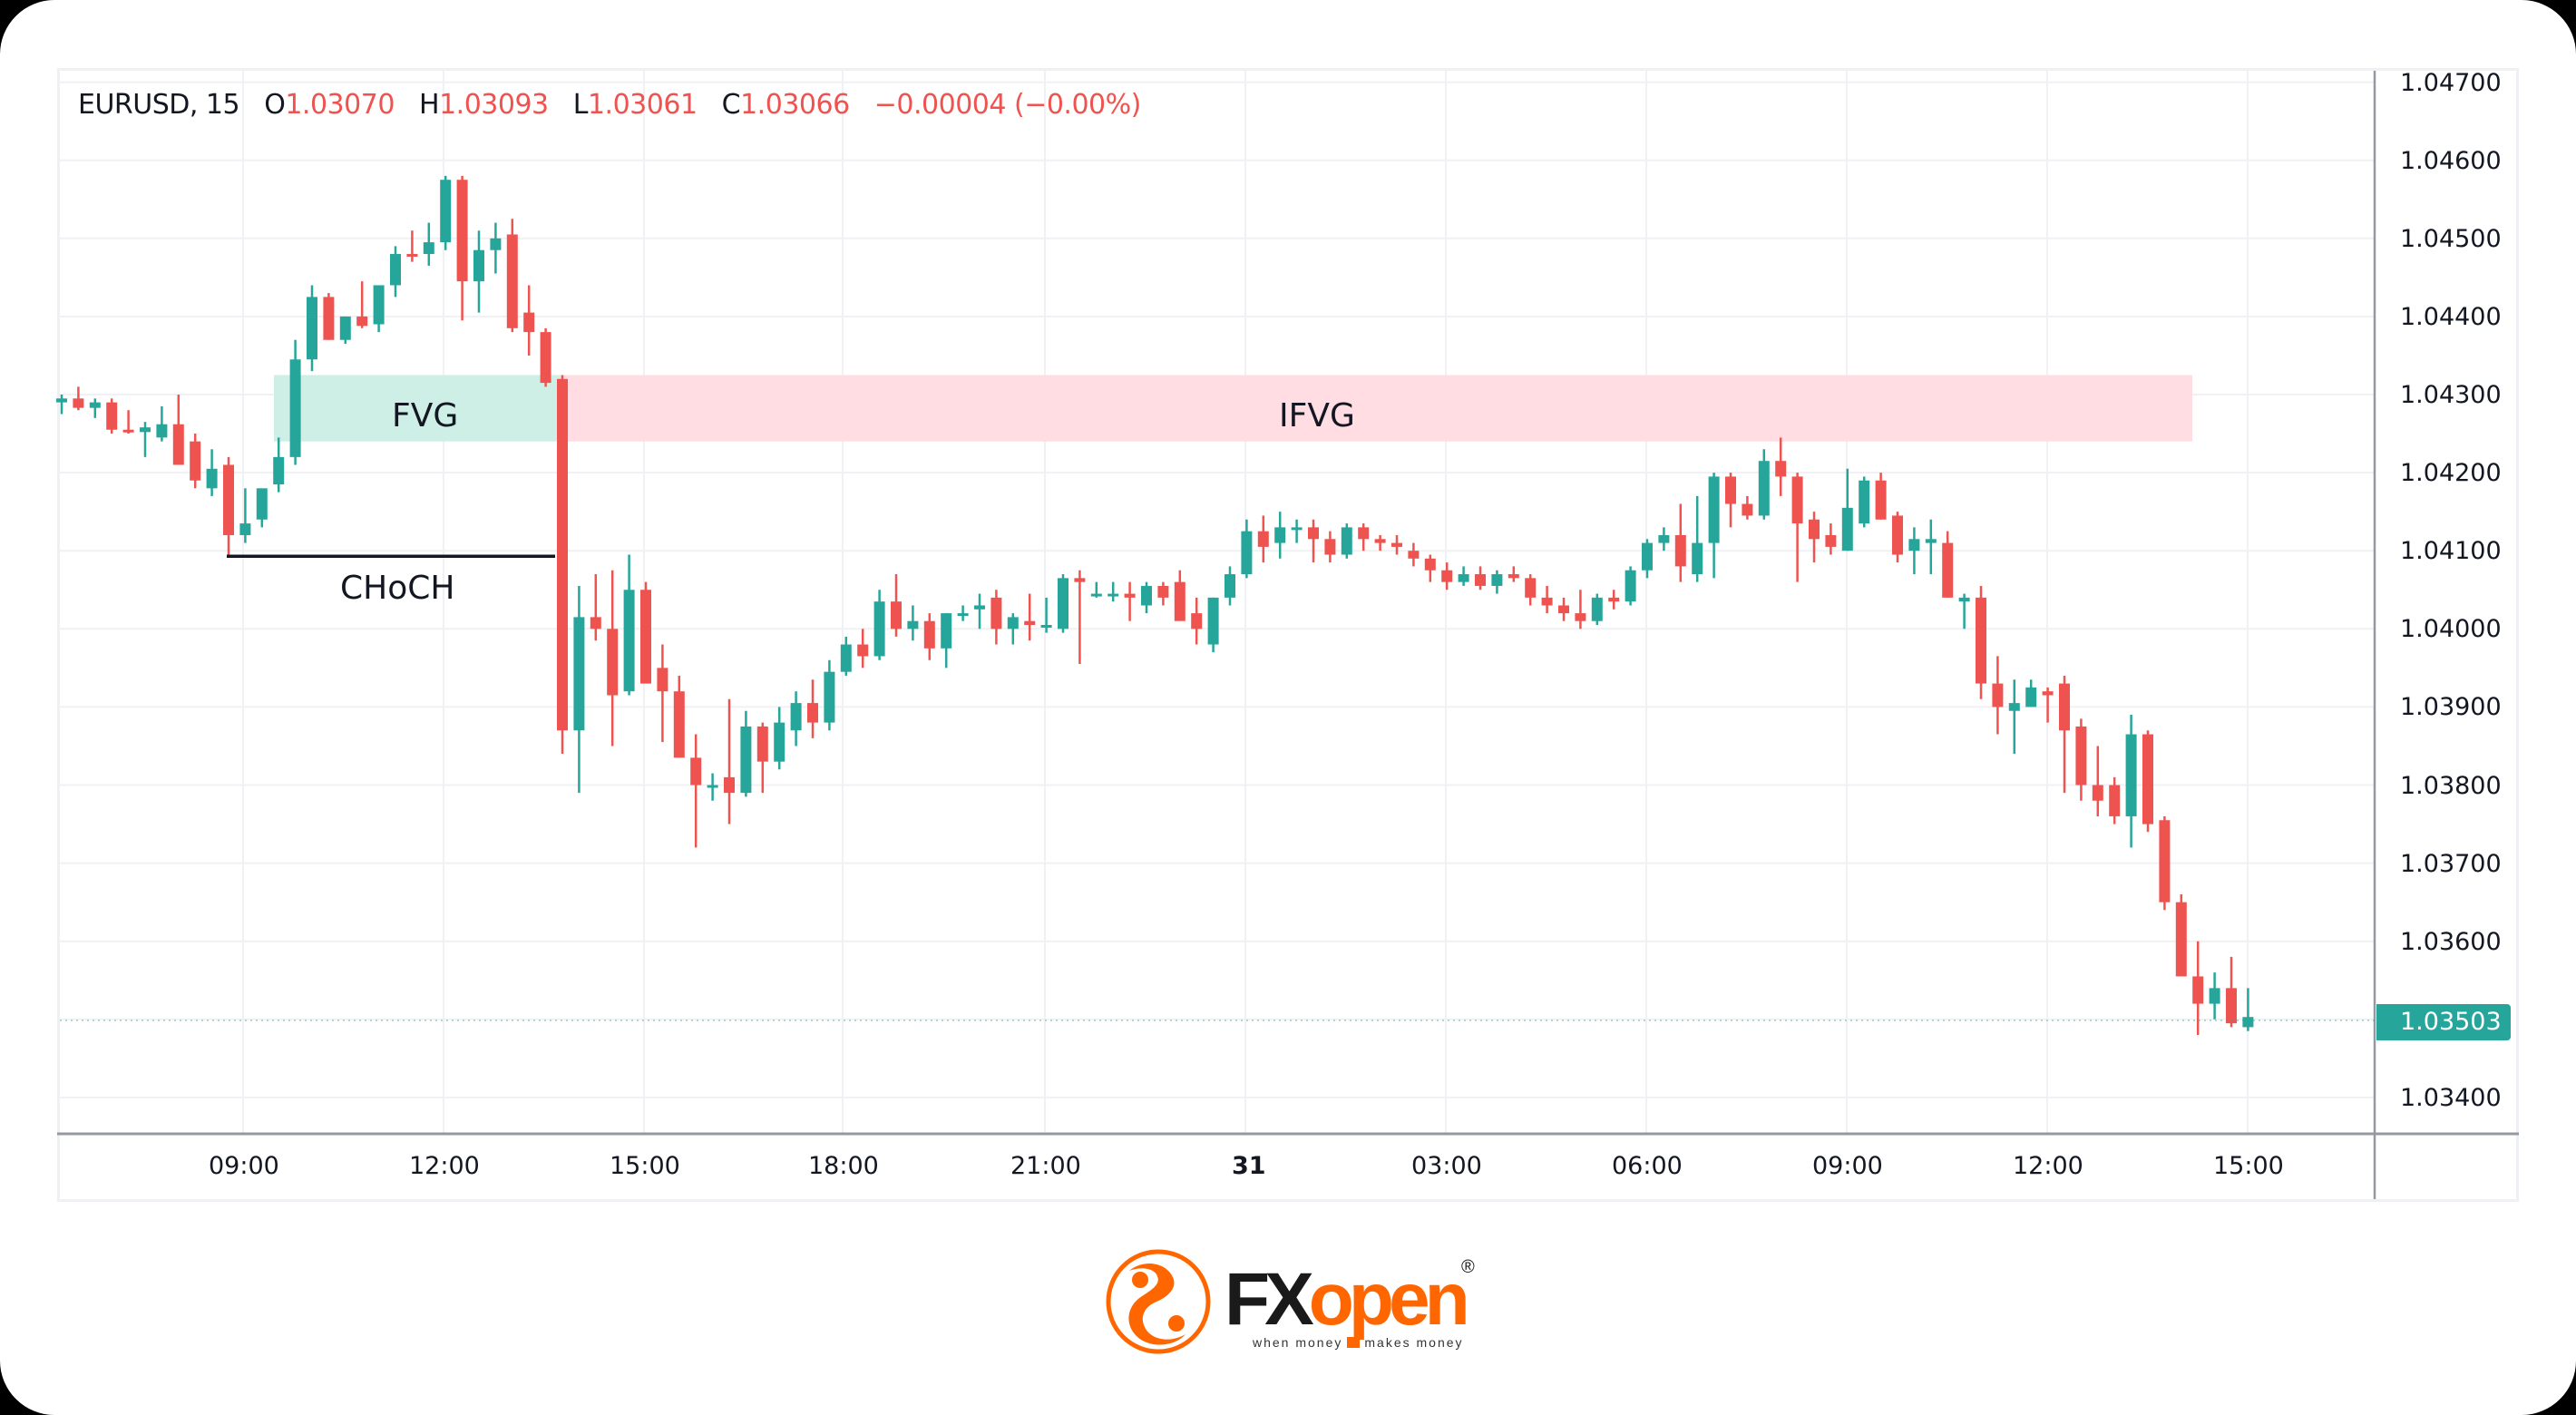  Describe the element at coordinates (580, 105) in the screenshot. I see `low-label: L` at that location.